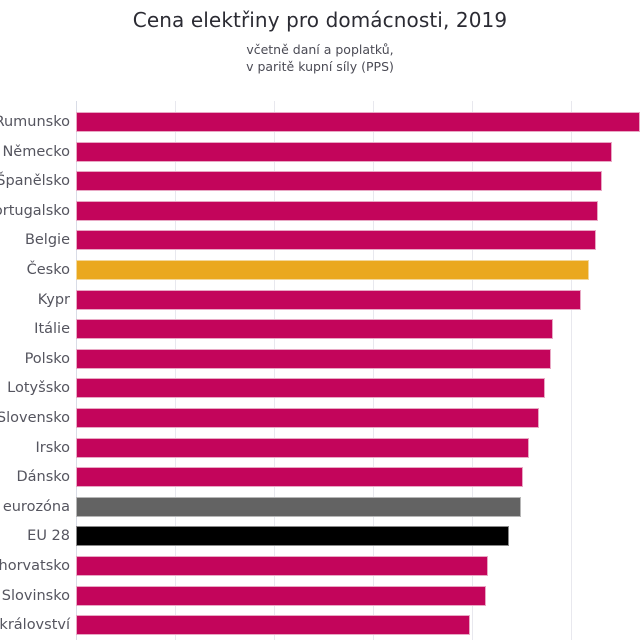 This screenshot has height=640, width=640. I want to click on bar-belgie, so click(336, 240).